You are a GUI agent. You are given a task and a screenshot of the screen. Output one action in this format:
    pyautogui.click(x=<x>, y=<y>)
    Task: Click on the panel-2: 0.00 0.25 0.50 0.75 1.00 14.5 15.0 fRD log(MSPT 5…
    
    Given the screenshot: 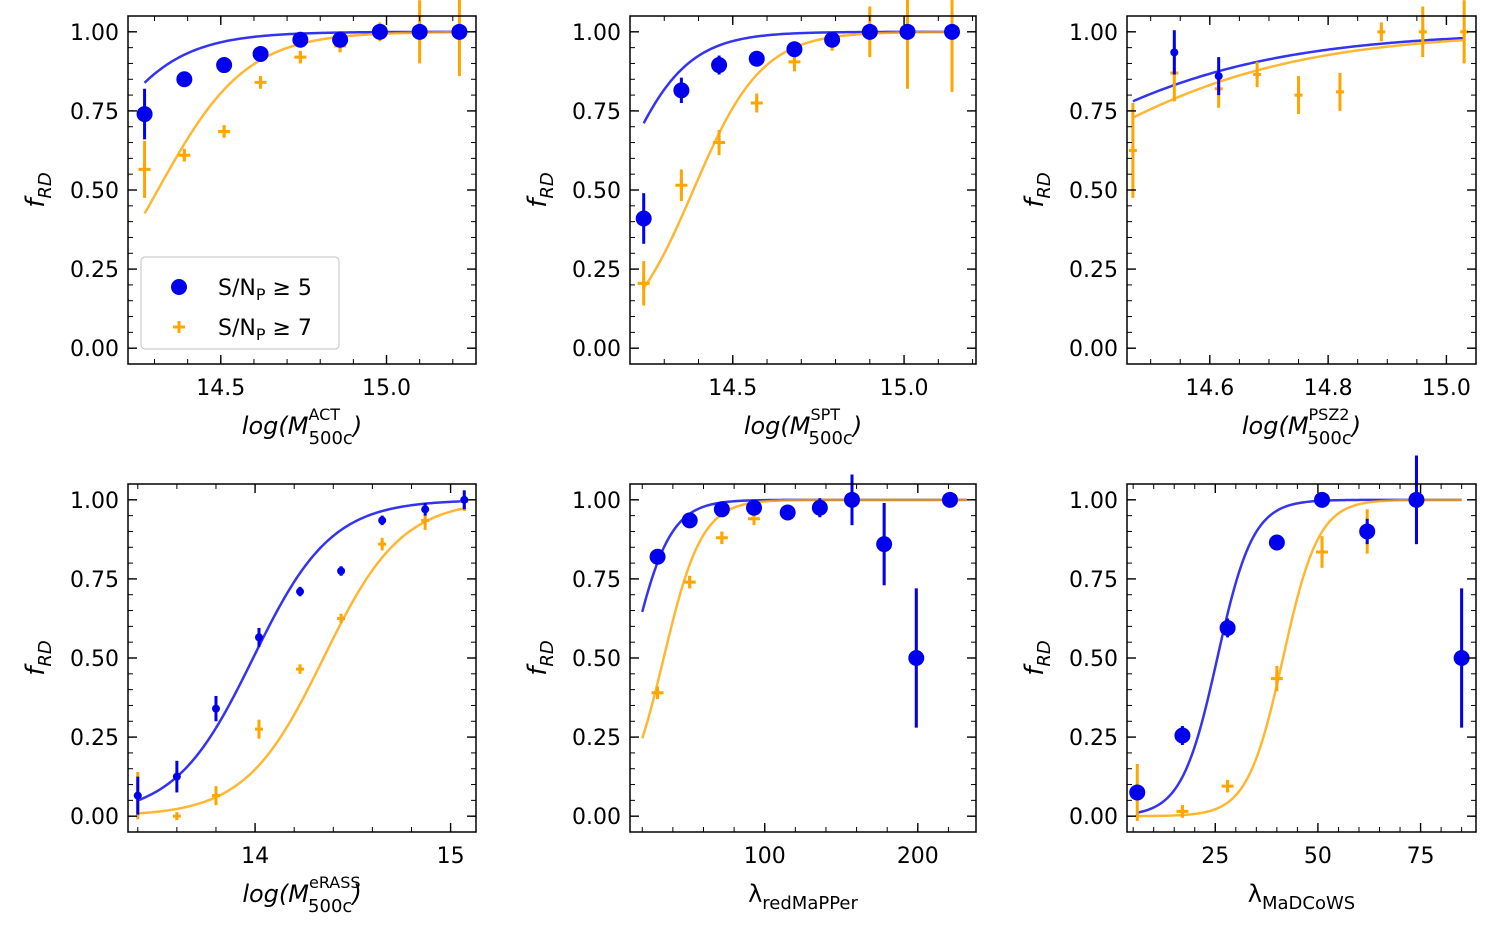 What is the action you would take?
    pyautogui.click(x=750, y=224)
    